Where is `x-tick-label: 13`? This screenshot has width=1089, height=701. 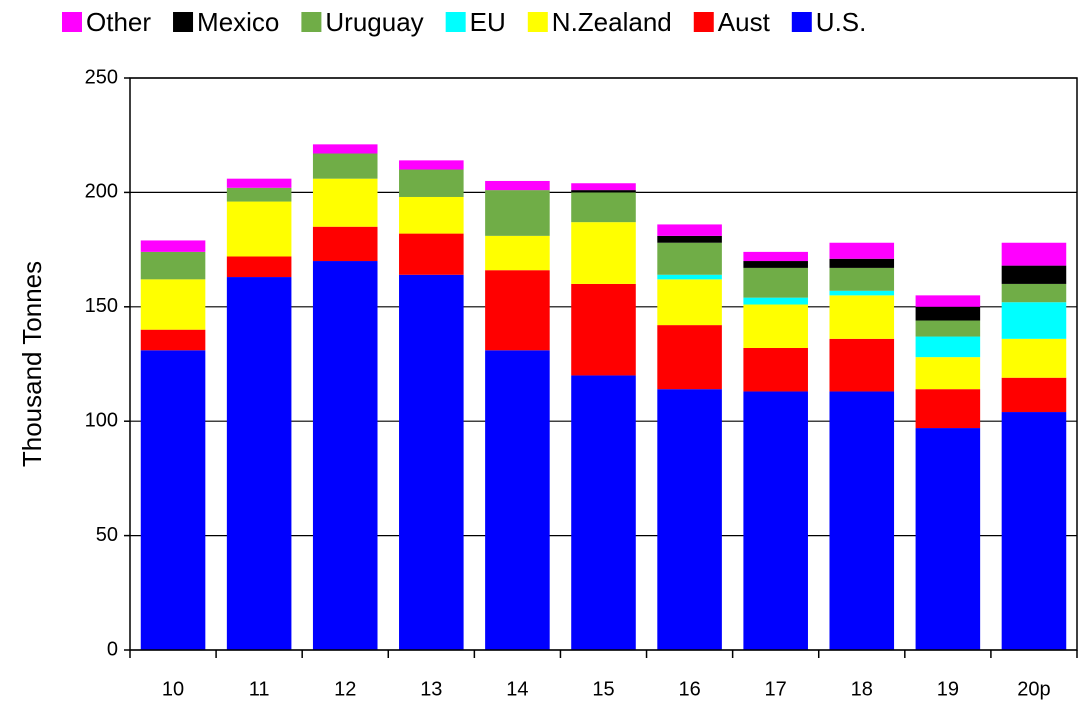
x-tick-label: 13 is located at coordinates (431, 689).